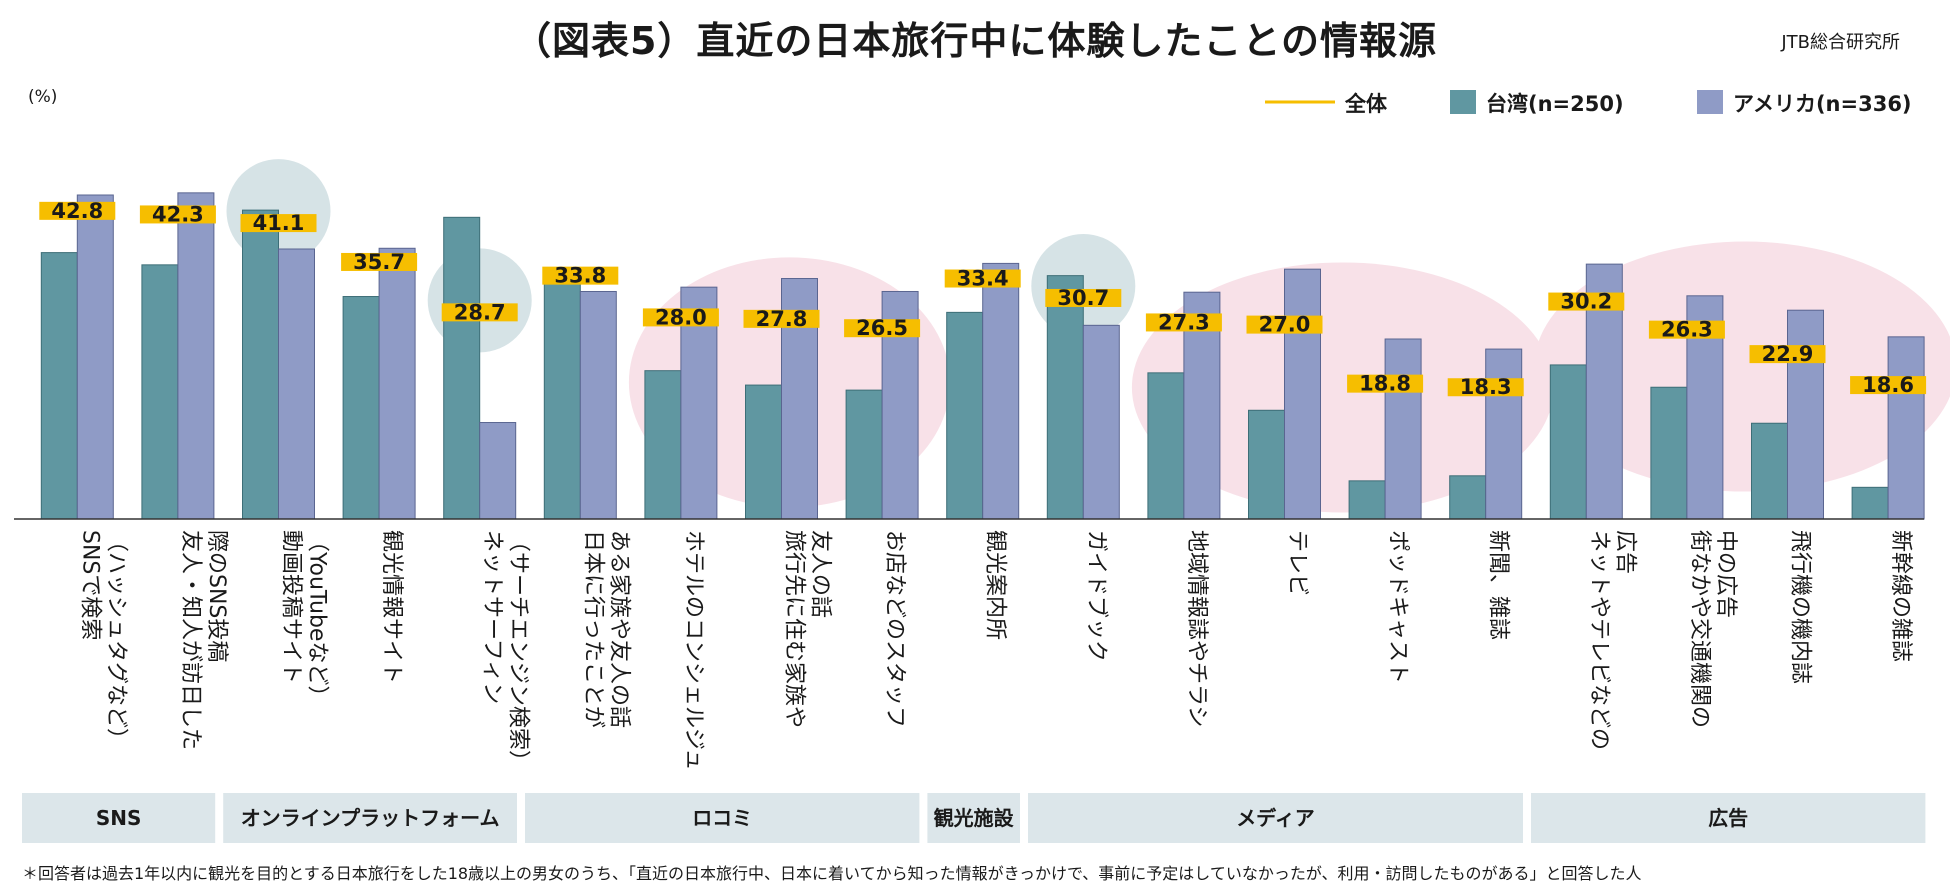  Describe the element at coordinates (115, 640) in the screenshot. I see `category-label-line: （ハッシュタグなど）` at that location.